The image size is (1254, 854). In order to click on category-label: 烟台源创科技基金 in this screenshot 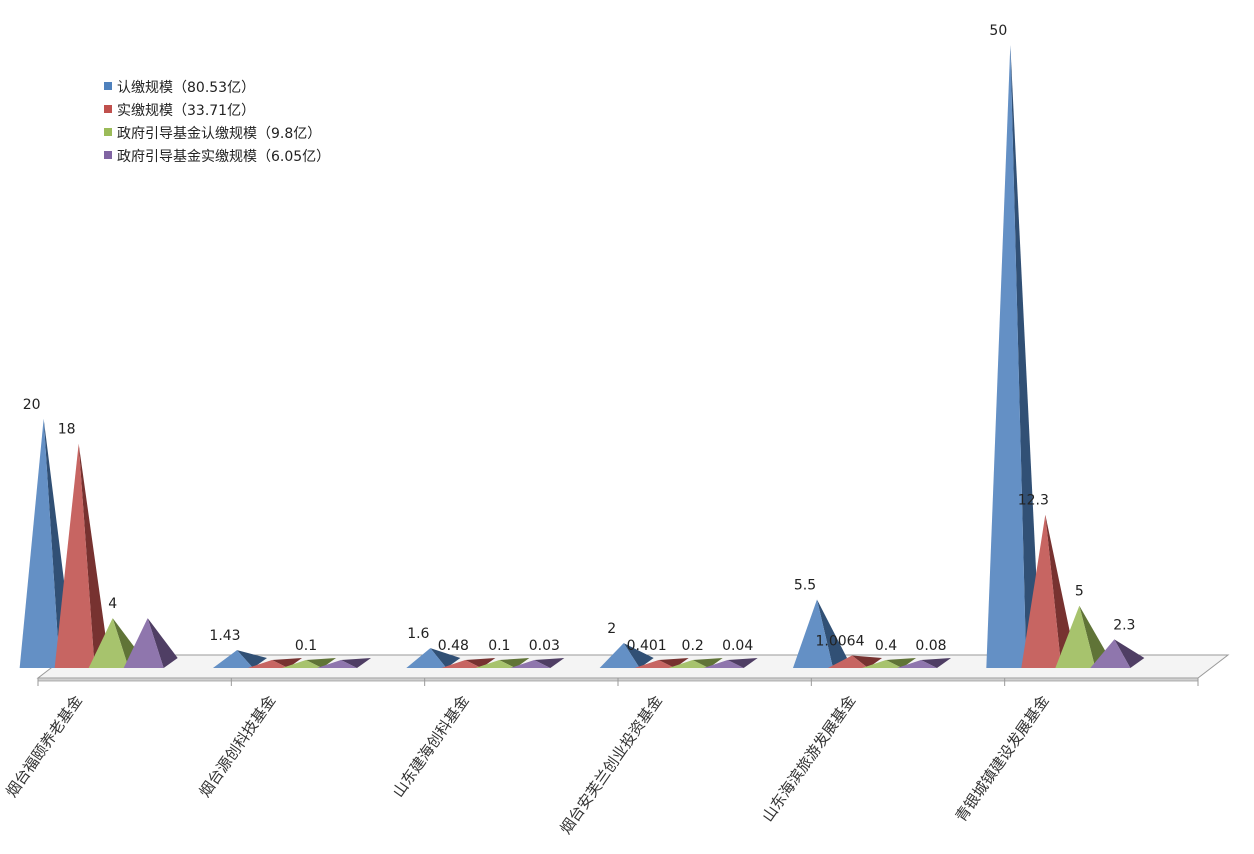, I will do `click(238, 746)`.